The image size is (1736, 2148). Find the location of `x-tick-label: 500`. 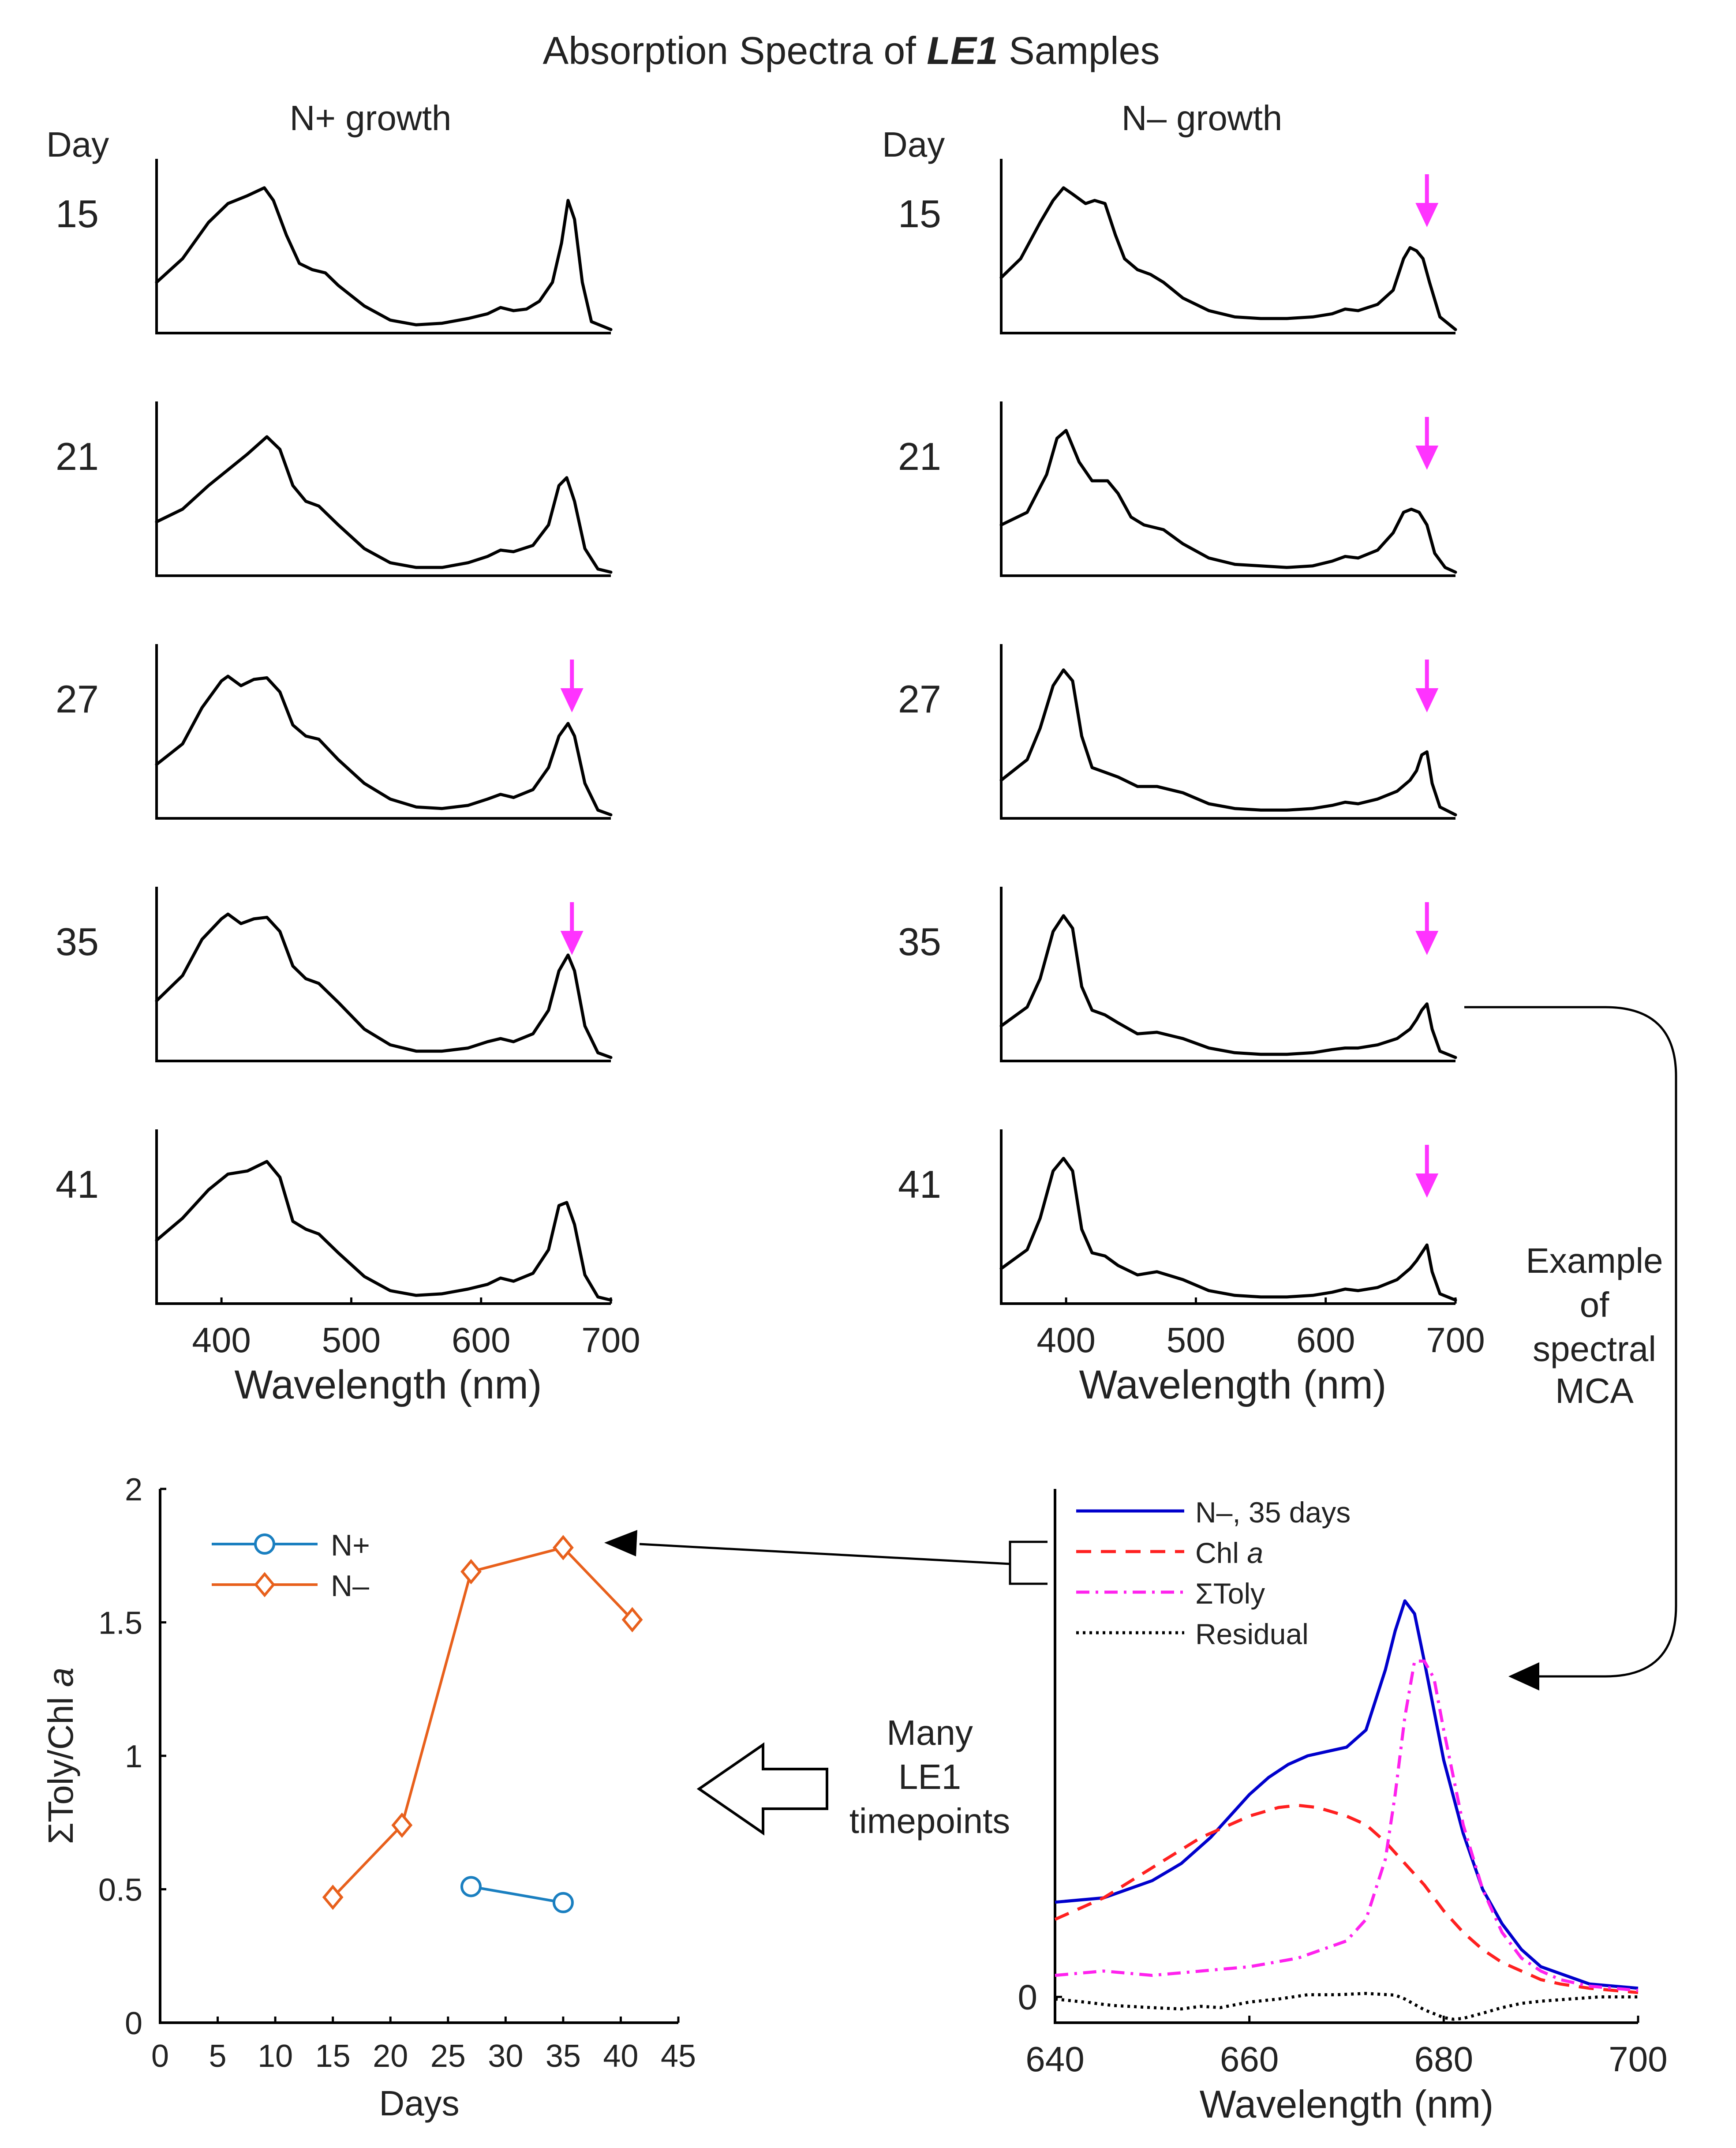

x-tick-label: 500 is located at coordinates (1196, 1340).